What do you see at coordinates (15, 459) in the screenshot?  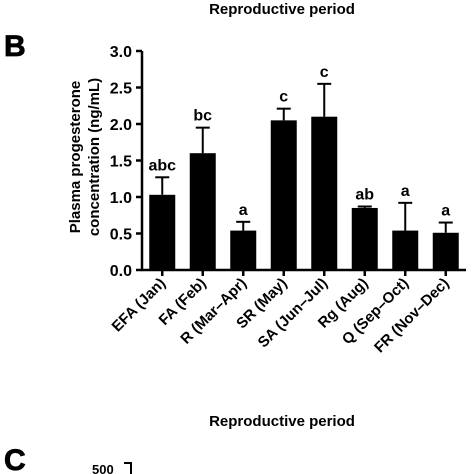 I see `panel-c-letter: C` at bounding box center [15, 459].